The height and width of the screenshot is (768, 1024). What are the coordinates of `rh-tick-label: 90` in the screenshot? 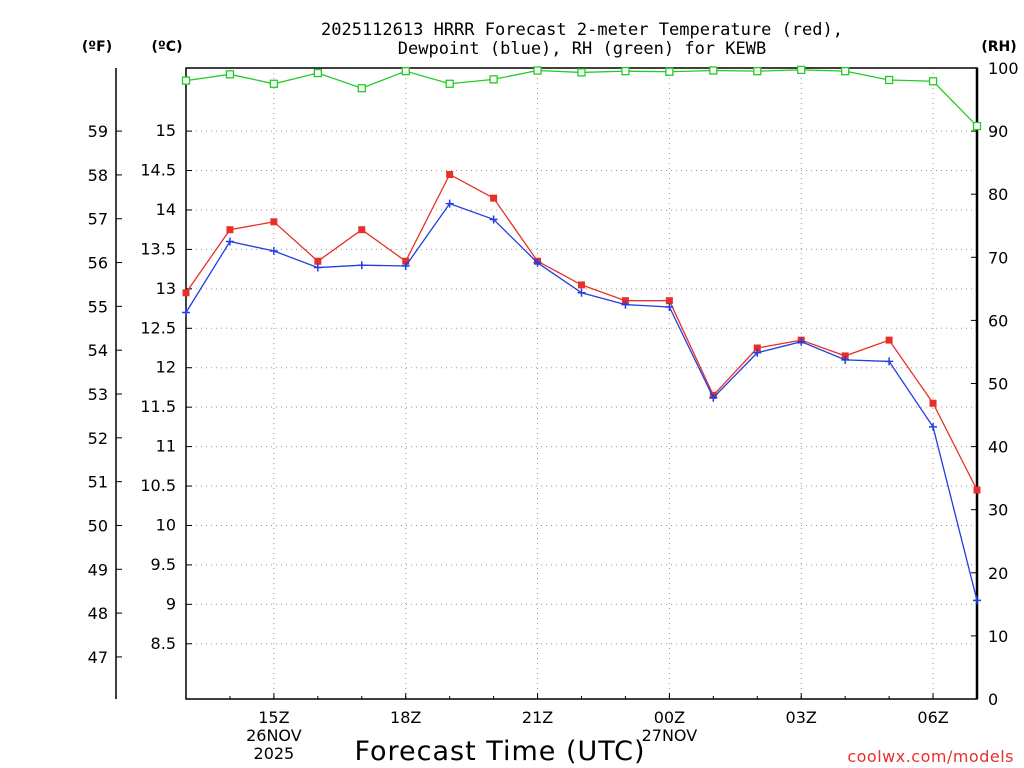 It's located at (998, 131).